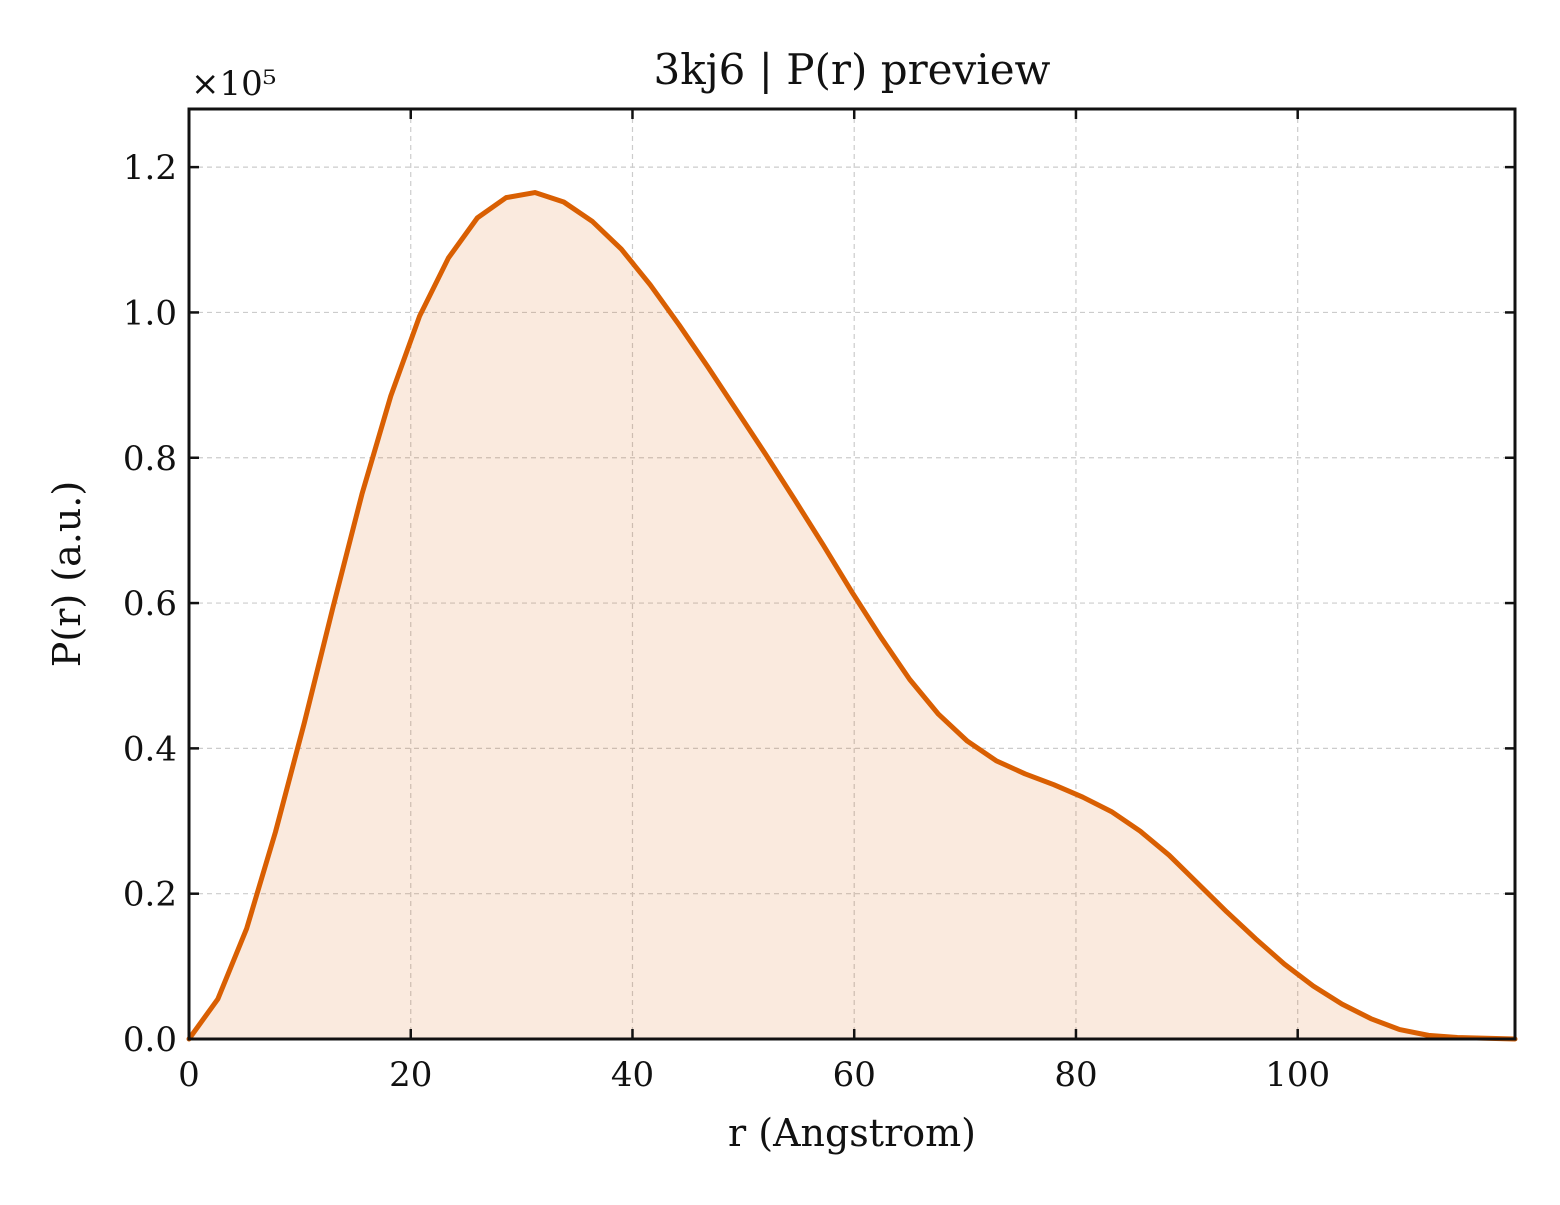 The width and height of the screenshot is (1560, 1205). What do you see at coordinates (150, 459) in the screenshot?
I see `y-tick-label: 0.8` at bounding box center [150, 459].